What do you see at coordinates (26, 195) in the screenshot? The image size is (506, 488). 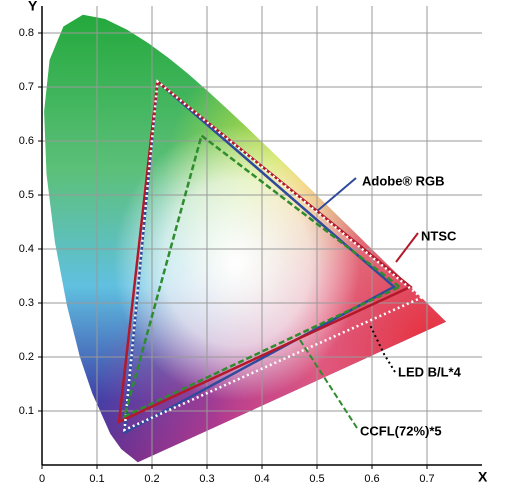 I see `y-tick-label: 0.5` at bounding box center [26, 195].